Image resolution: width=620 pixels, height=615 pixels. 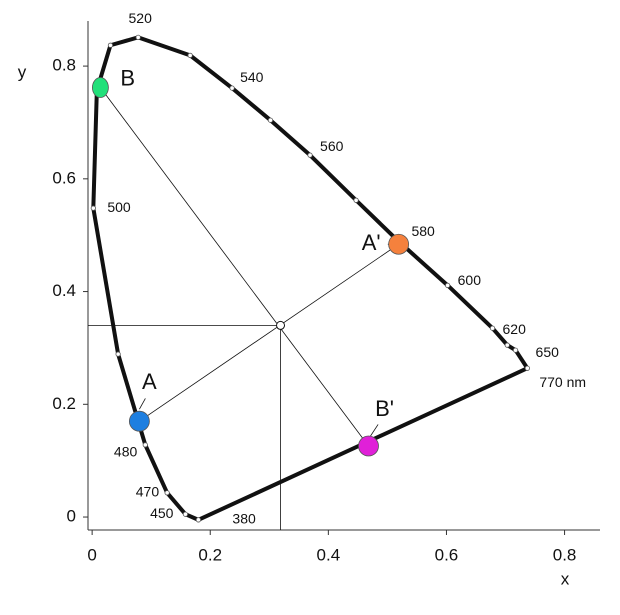 What do you see at coordinates (91, 554) in the screenshot?
I see `x-tick-label: 0` at bounding box center [91, 554].